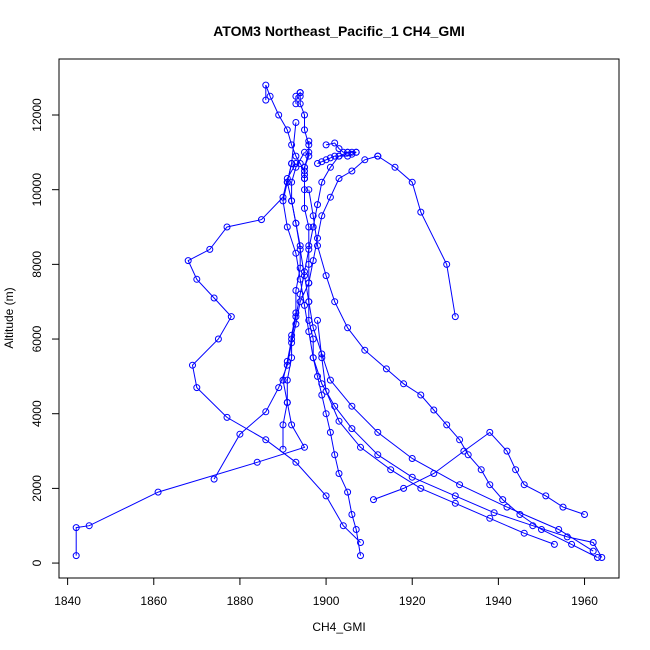 The width and height of the screenshot is (650, 650). What do you see at coordinates (326, 601) in the screenshot?
I see `x-tick-label: 1900` at bounding box center [326, 601].